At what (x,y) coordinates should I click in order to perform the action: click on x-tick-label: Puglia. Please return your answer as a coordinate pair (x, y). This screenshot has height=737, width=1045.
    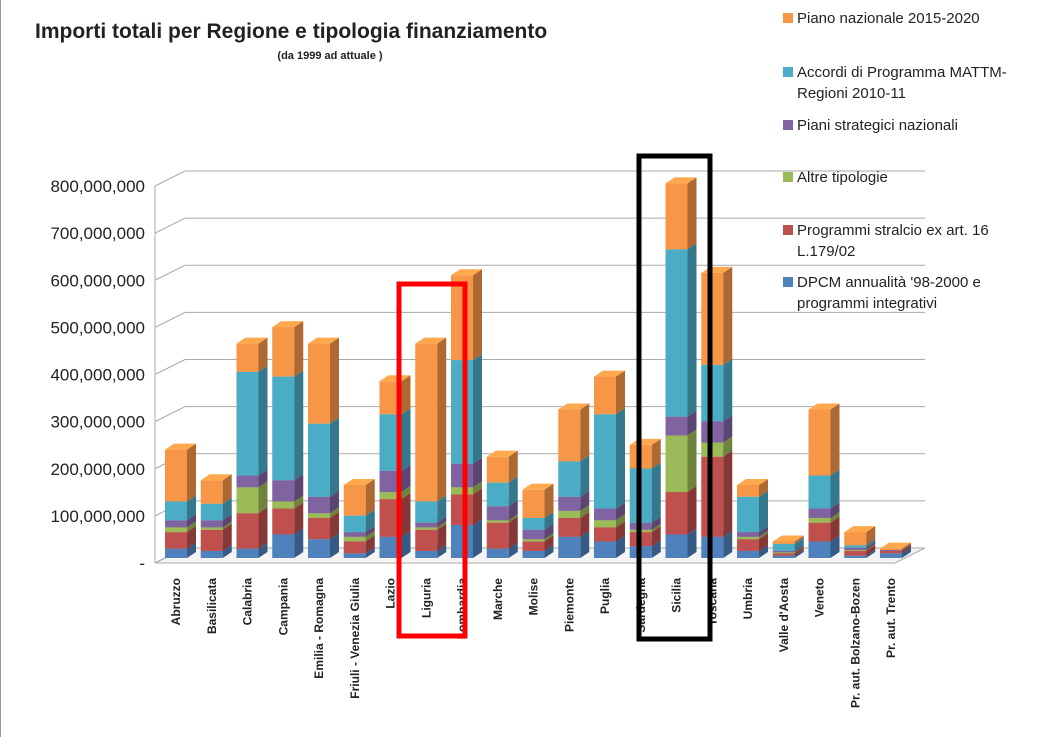
    Looking at the image, I should click on (605, 596).